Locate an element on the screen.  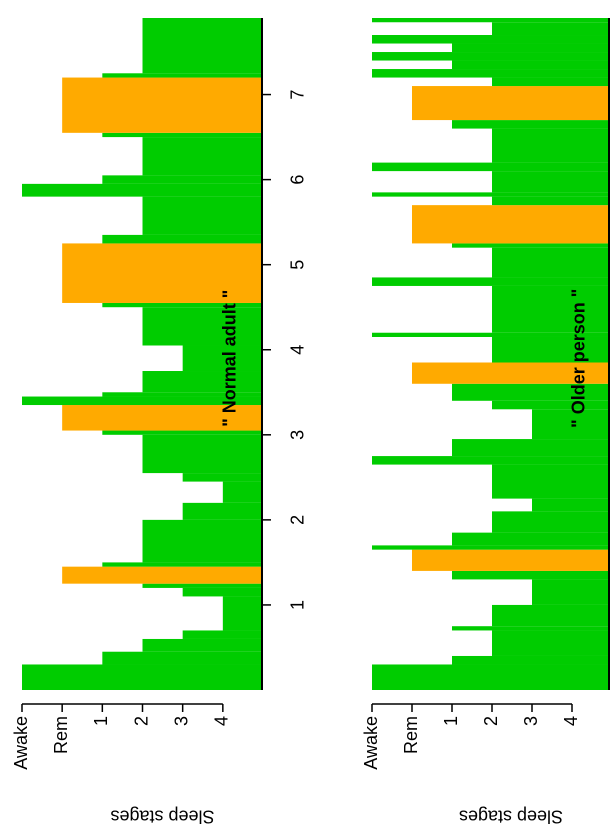
time-tick-label: 3 is located at coordinates (298, 435).